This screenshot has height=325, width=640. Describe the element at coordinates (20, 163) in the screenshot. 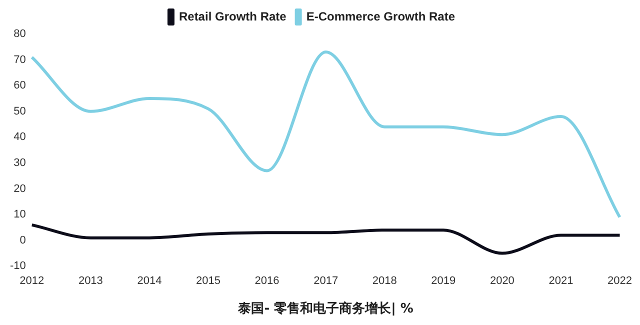

I see `y-tick-label: 30` at that location.